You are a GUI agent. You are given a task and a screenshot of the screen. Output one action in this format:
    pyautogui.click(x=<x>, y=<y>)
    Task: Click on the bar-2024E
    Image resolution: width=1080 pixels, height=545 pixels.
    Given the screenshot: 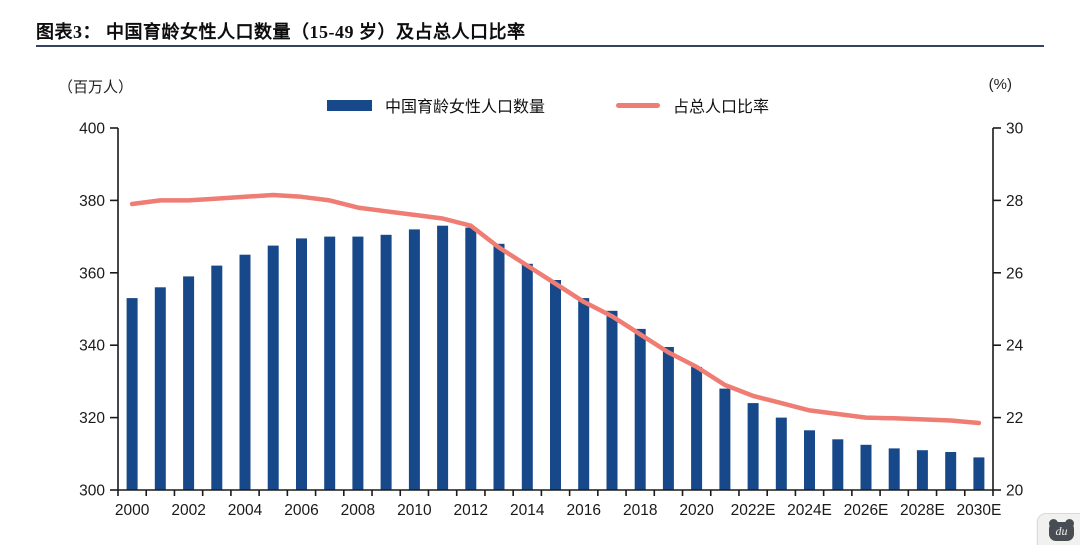 What is the action you would take?
    pyautogui.click(x=809, y=460)
    